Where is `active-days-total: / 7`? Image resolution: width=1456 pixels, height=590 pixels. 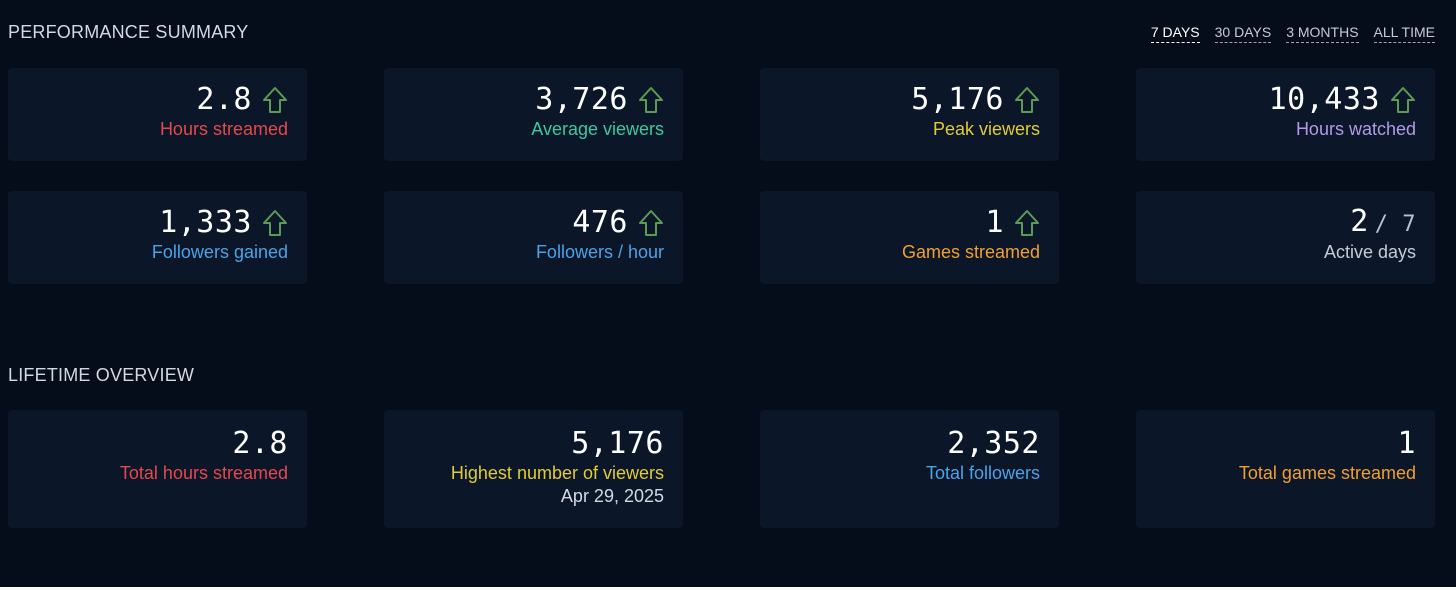
active-days-total: / 7 is located at coordinates (1395, 224).